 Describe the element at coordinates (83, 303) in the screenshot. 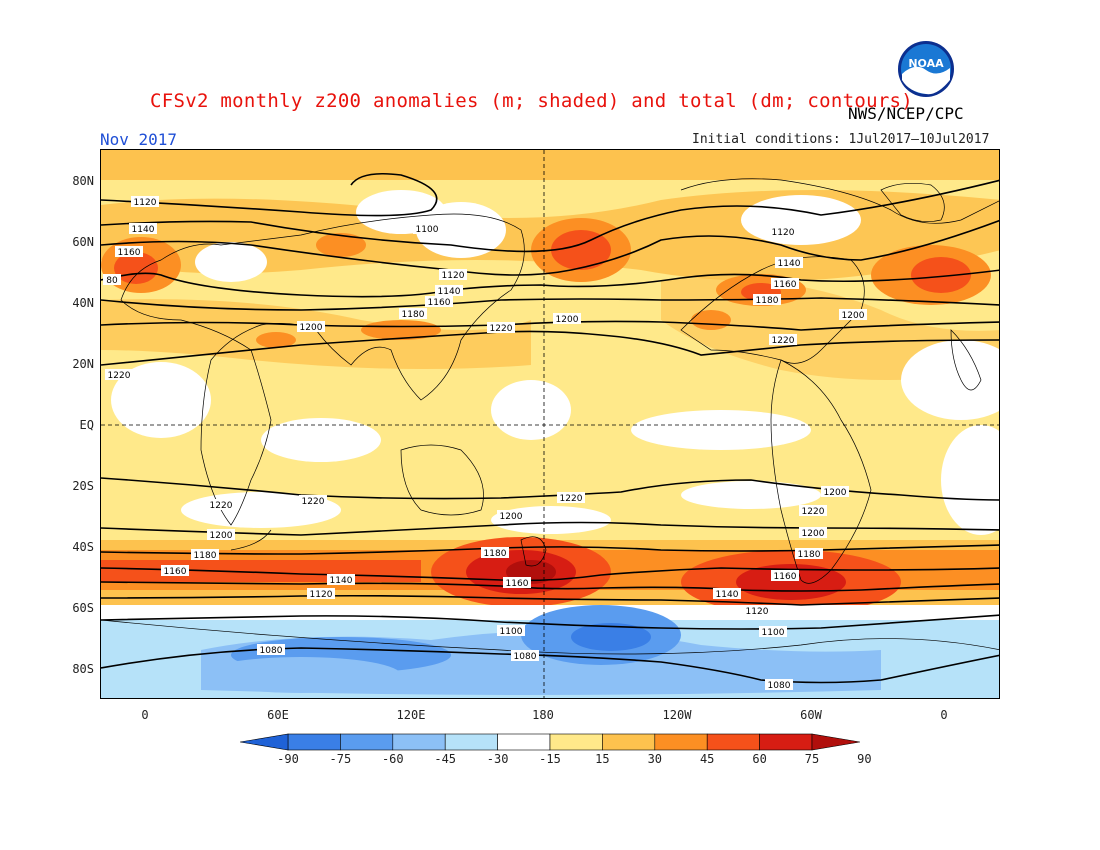

I see `lat-label: 40N` at that location.